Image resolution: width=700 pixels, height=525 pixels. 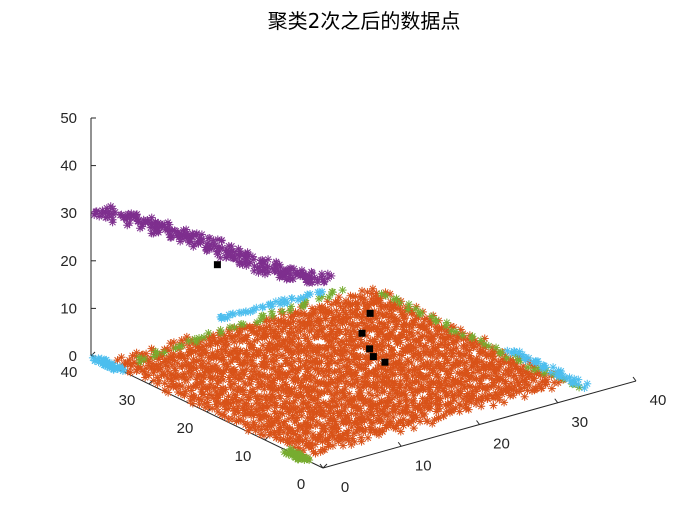 What do you see at coordinates (68, 166) in the screenshot?
I see `z-tick-label-4: 40` at bounding box center [68, 166].